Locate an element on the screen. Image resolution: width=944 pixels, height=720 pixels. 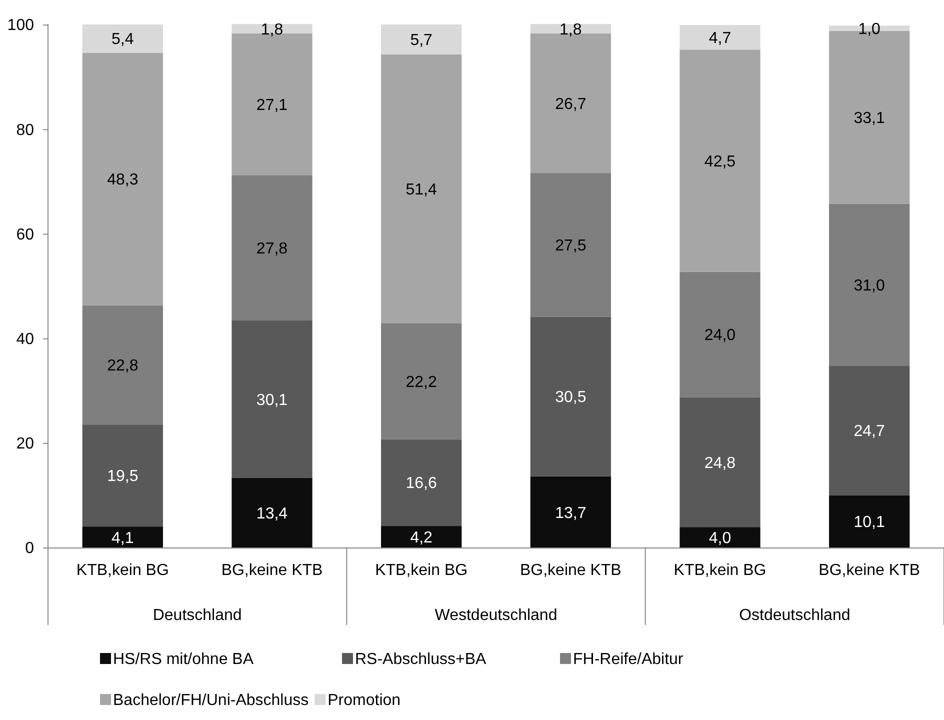
data-label: 4,1 is located at coordinates (123, 538).